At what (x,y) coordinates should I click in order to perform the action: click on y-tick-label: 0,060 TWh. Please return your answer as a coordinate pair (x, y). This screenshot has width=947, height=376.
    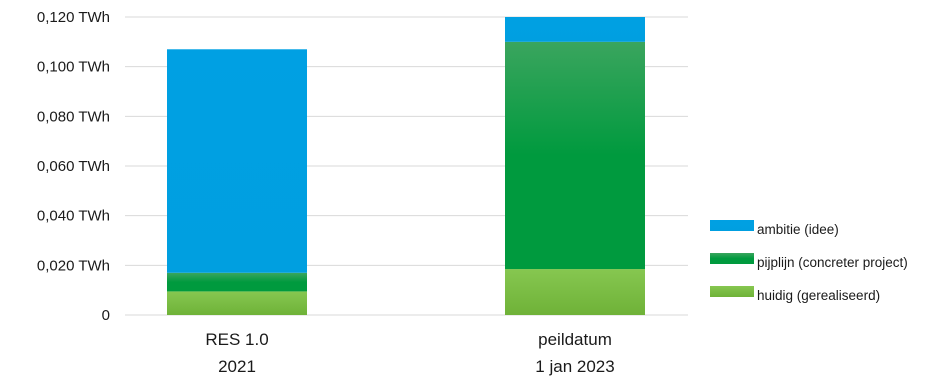
    Looking at the image, I should click on (73, 166).